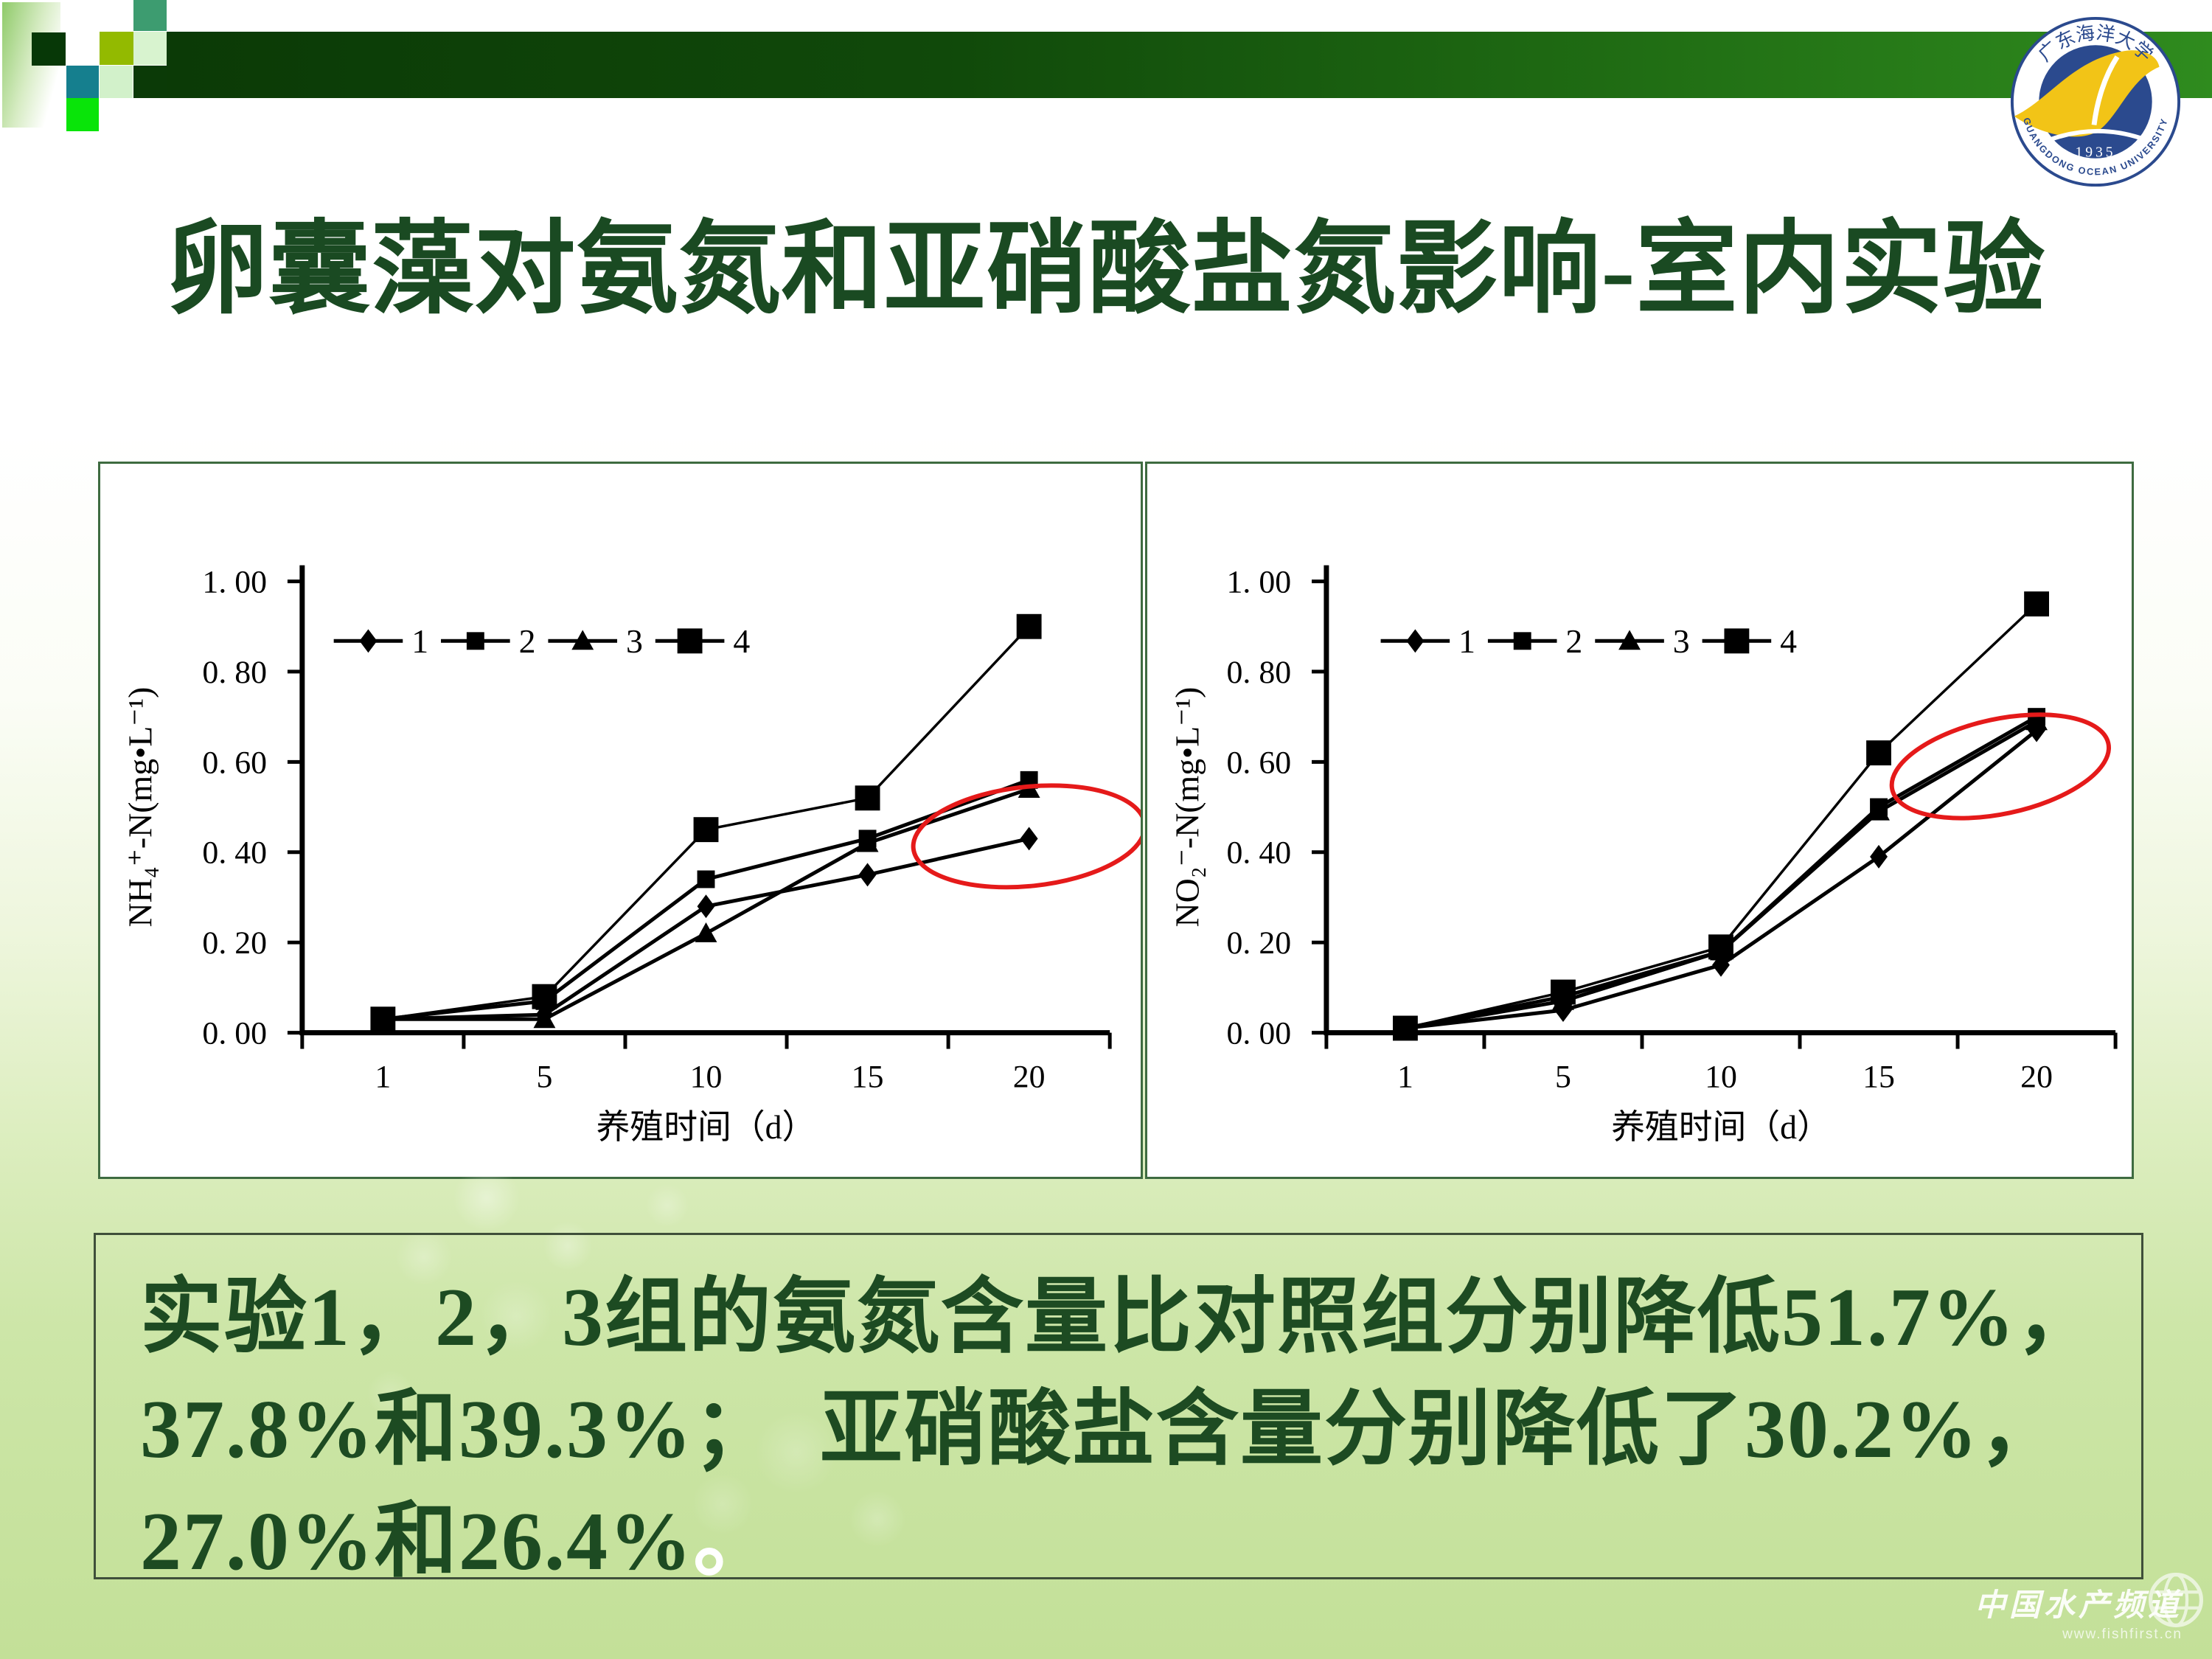  What do you see at coordinates (2122, 1634) in the screenshot?
I see `watermark-url: www.fishfirst.cn` at bounding box center [2122, 1634].